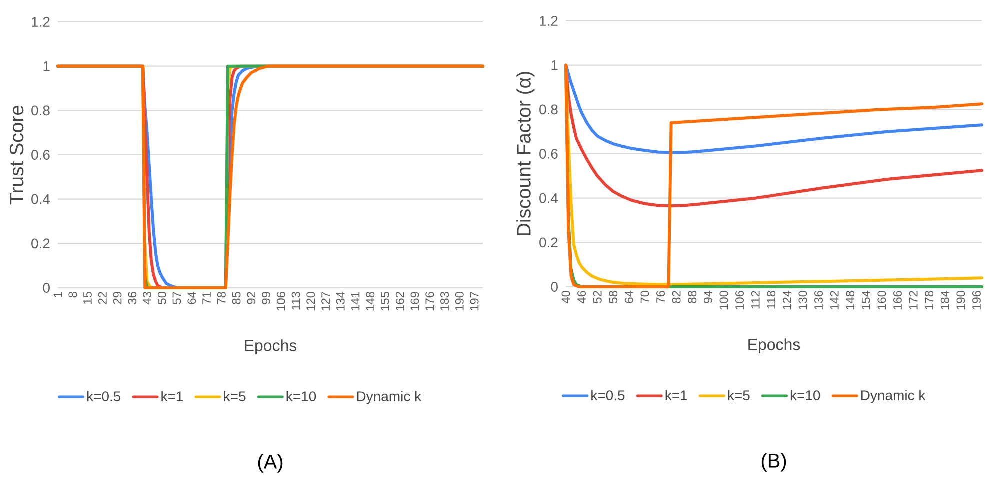  Describe the element at coordinates (771, 300) in the screenshot. I see `x-tick-label: 118` at that location.